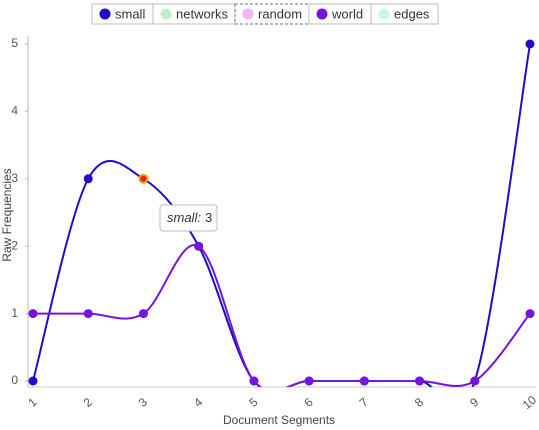 This screenshot has width=539, height=430. What do you see at coordinates (130, 13) in the screenshot?
I see `legend-label: small` at bounding box center [130, 13].